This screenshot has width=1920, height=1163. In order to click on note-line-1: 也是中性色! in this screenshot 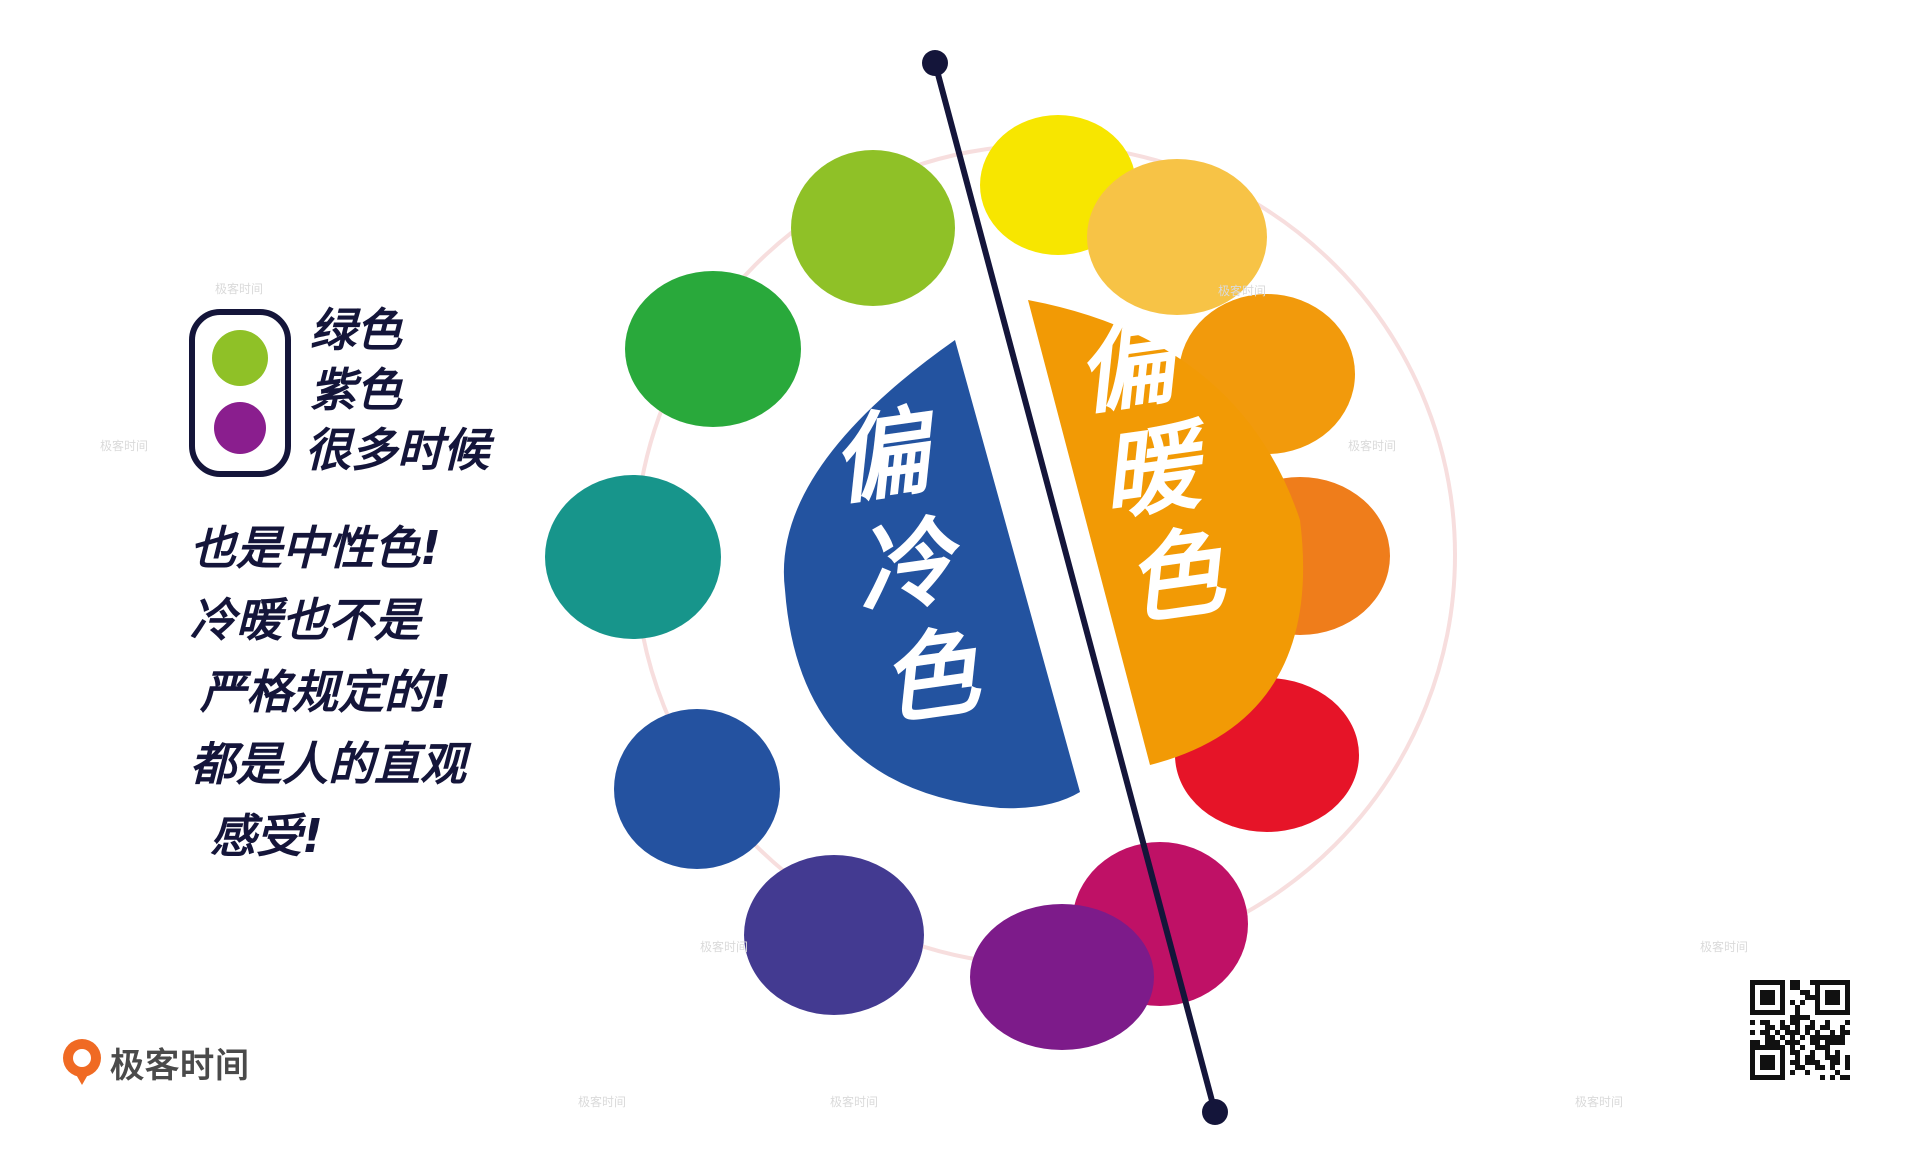, I will do `click(315, 548)`.